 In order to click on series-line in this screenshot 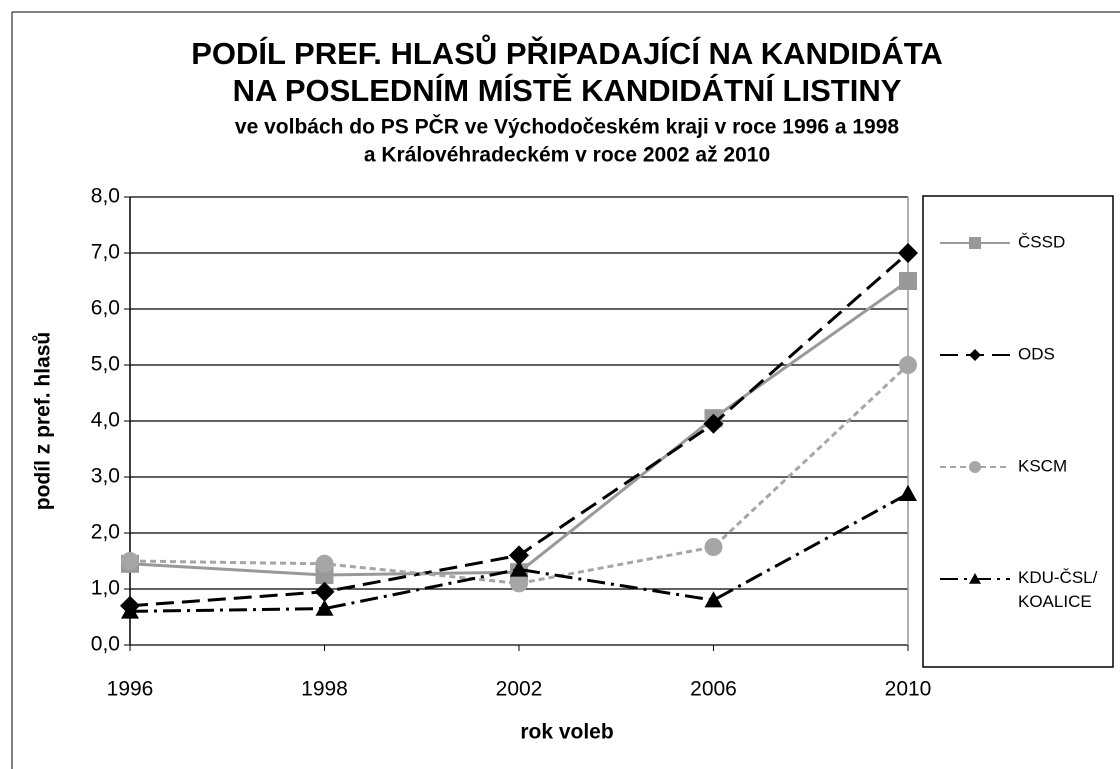, I will do `click(519, 552)`.